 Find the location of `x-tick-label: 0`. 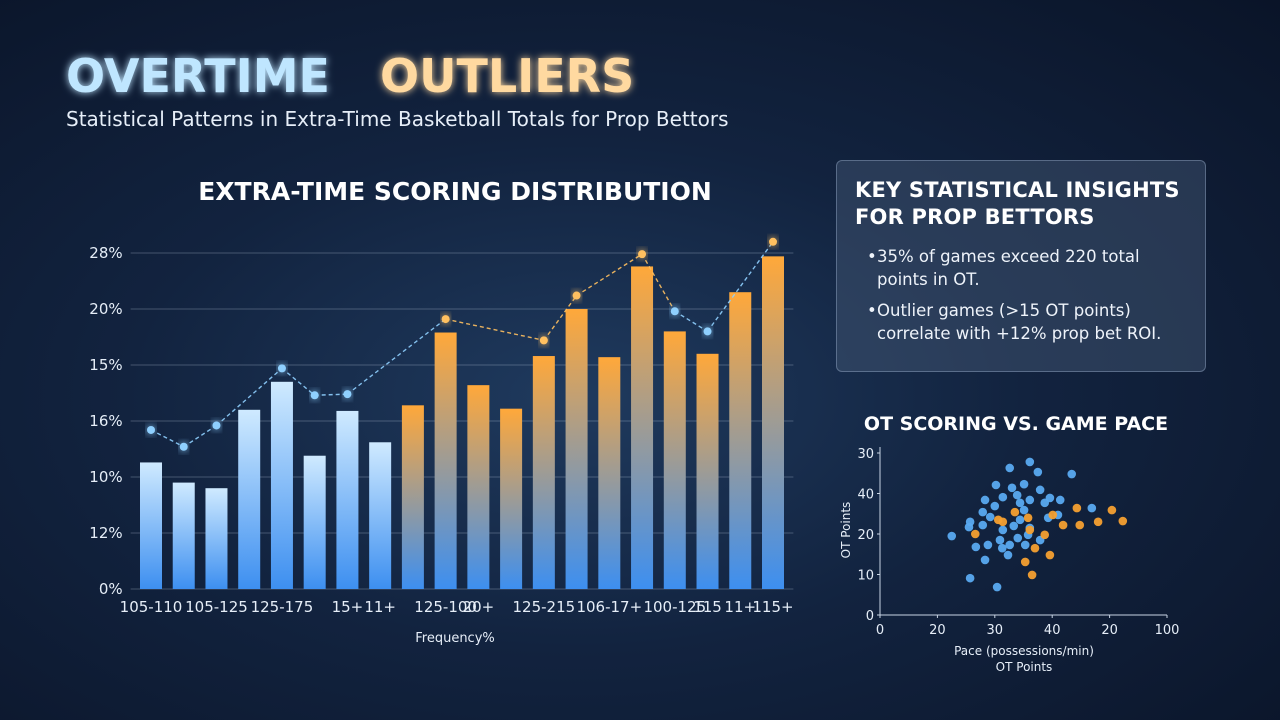

x-tick-label: 0 is located at coordinates (880, 630).